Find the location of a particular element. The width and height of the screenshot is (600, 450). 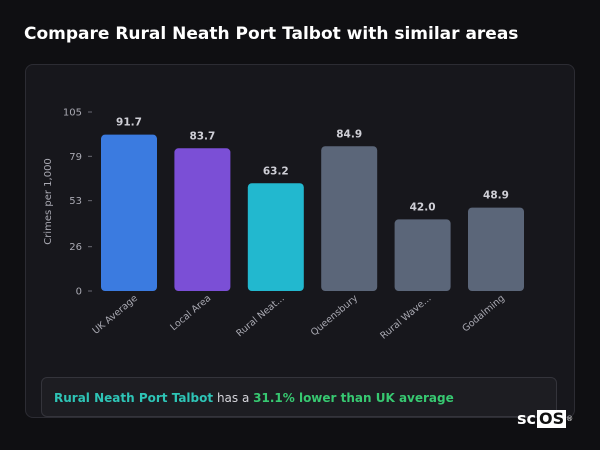

y-tick-label: 105 is located at coordinates (72, 113).